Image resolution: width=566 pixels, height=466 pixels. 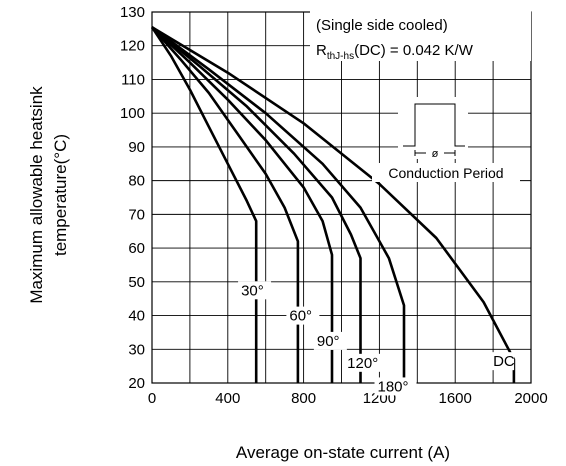 What do you see at coordinates (136, 248) in the screenshot?
I see `y-tick-label: 60` at bounding box center [136, 248].